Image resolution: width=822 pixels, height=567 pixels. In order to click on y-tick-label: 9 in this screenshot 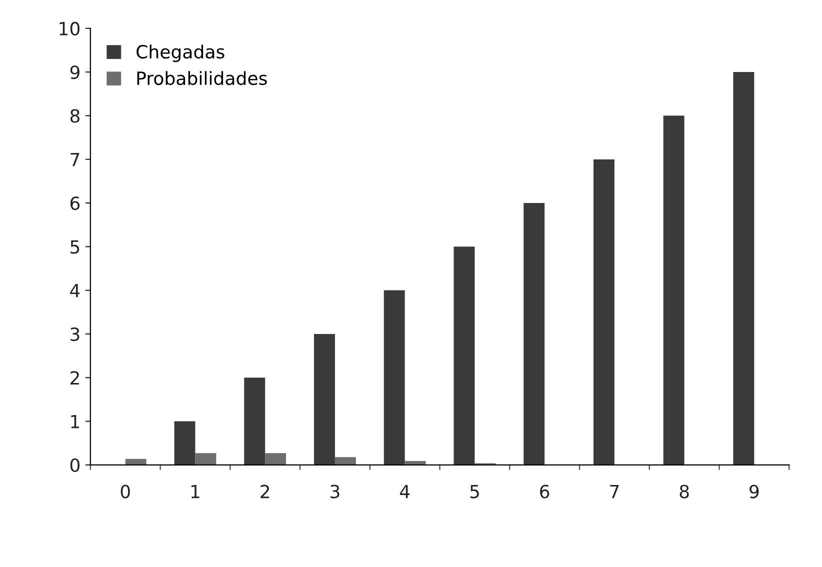, I will do `click(75, 72)`.